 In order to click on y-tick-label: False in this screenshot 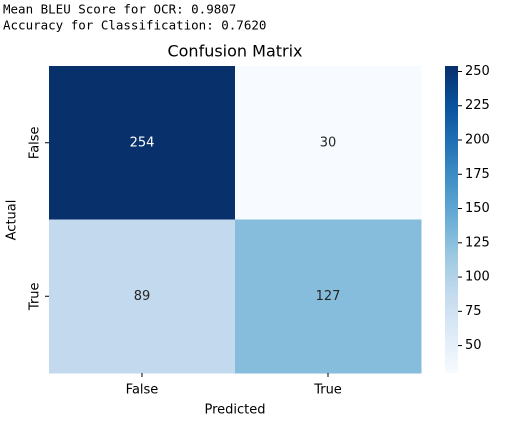, I will do `click(35, 142)`.